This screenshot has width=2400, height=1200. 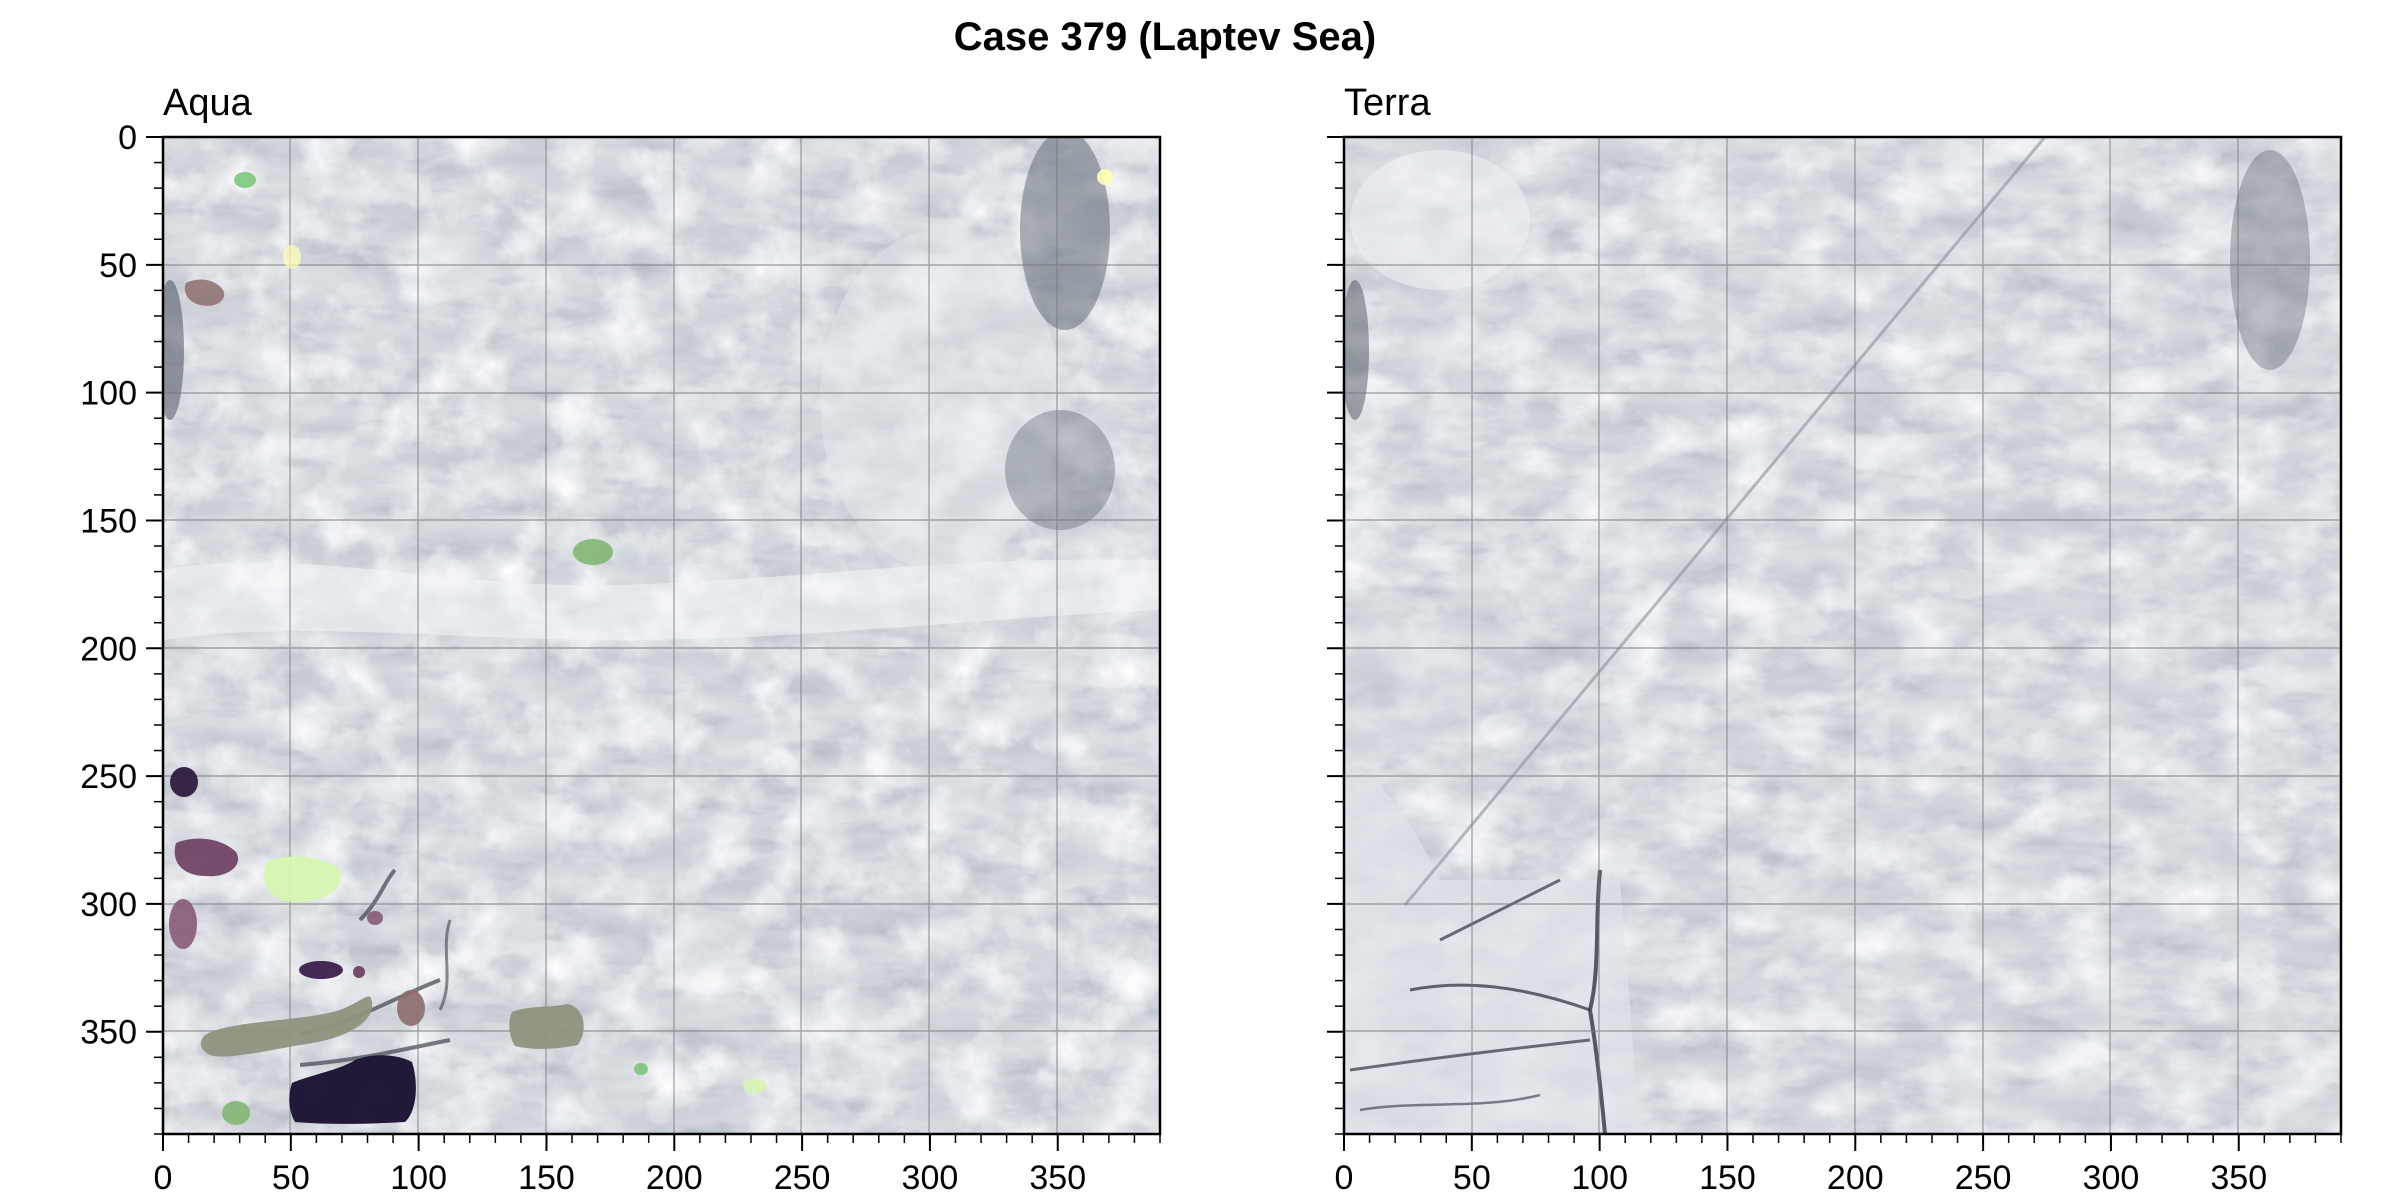 What do you see at coordinates (108, 777) in the screenshot?
I see `y-tick-label: 250` at bounding box center [108, 777].